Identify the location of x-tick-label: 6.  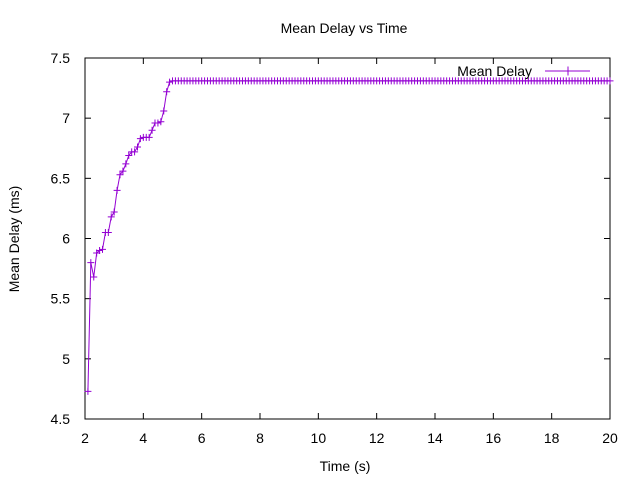
(202, 438).